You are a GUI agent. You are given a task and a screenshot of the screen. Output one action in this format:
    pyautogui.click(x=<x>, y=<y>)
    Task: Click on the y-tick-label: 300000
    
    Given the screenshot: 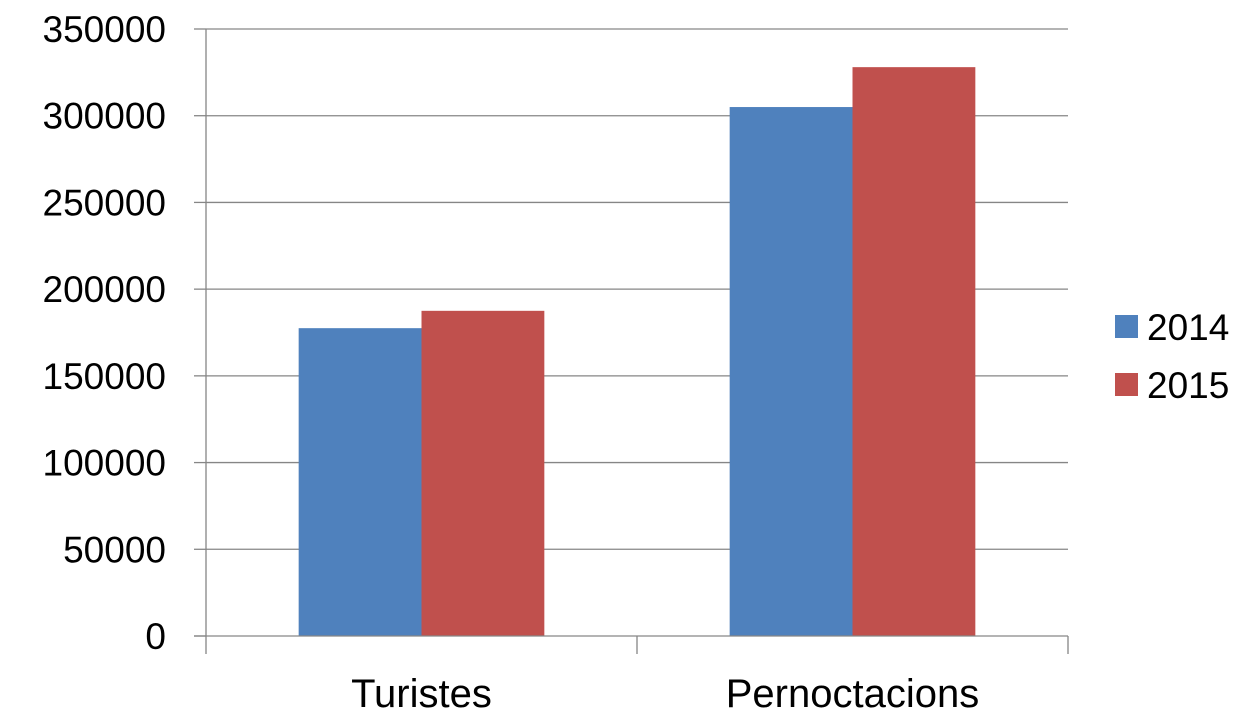 What is the action you would take?
    pyautogui.click(x=104, y=116)
    